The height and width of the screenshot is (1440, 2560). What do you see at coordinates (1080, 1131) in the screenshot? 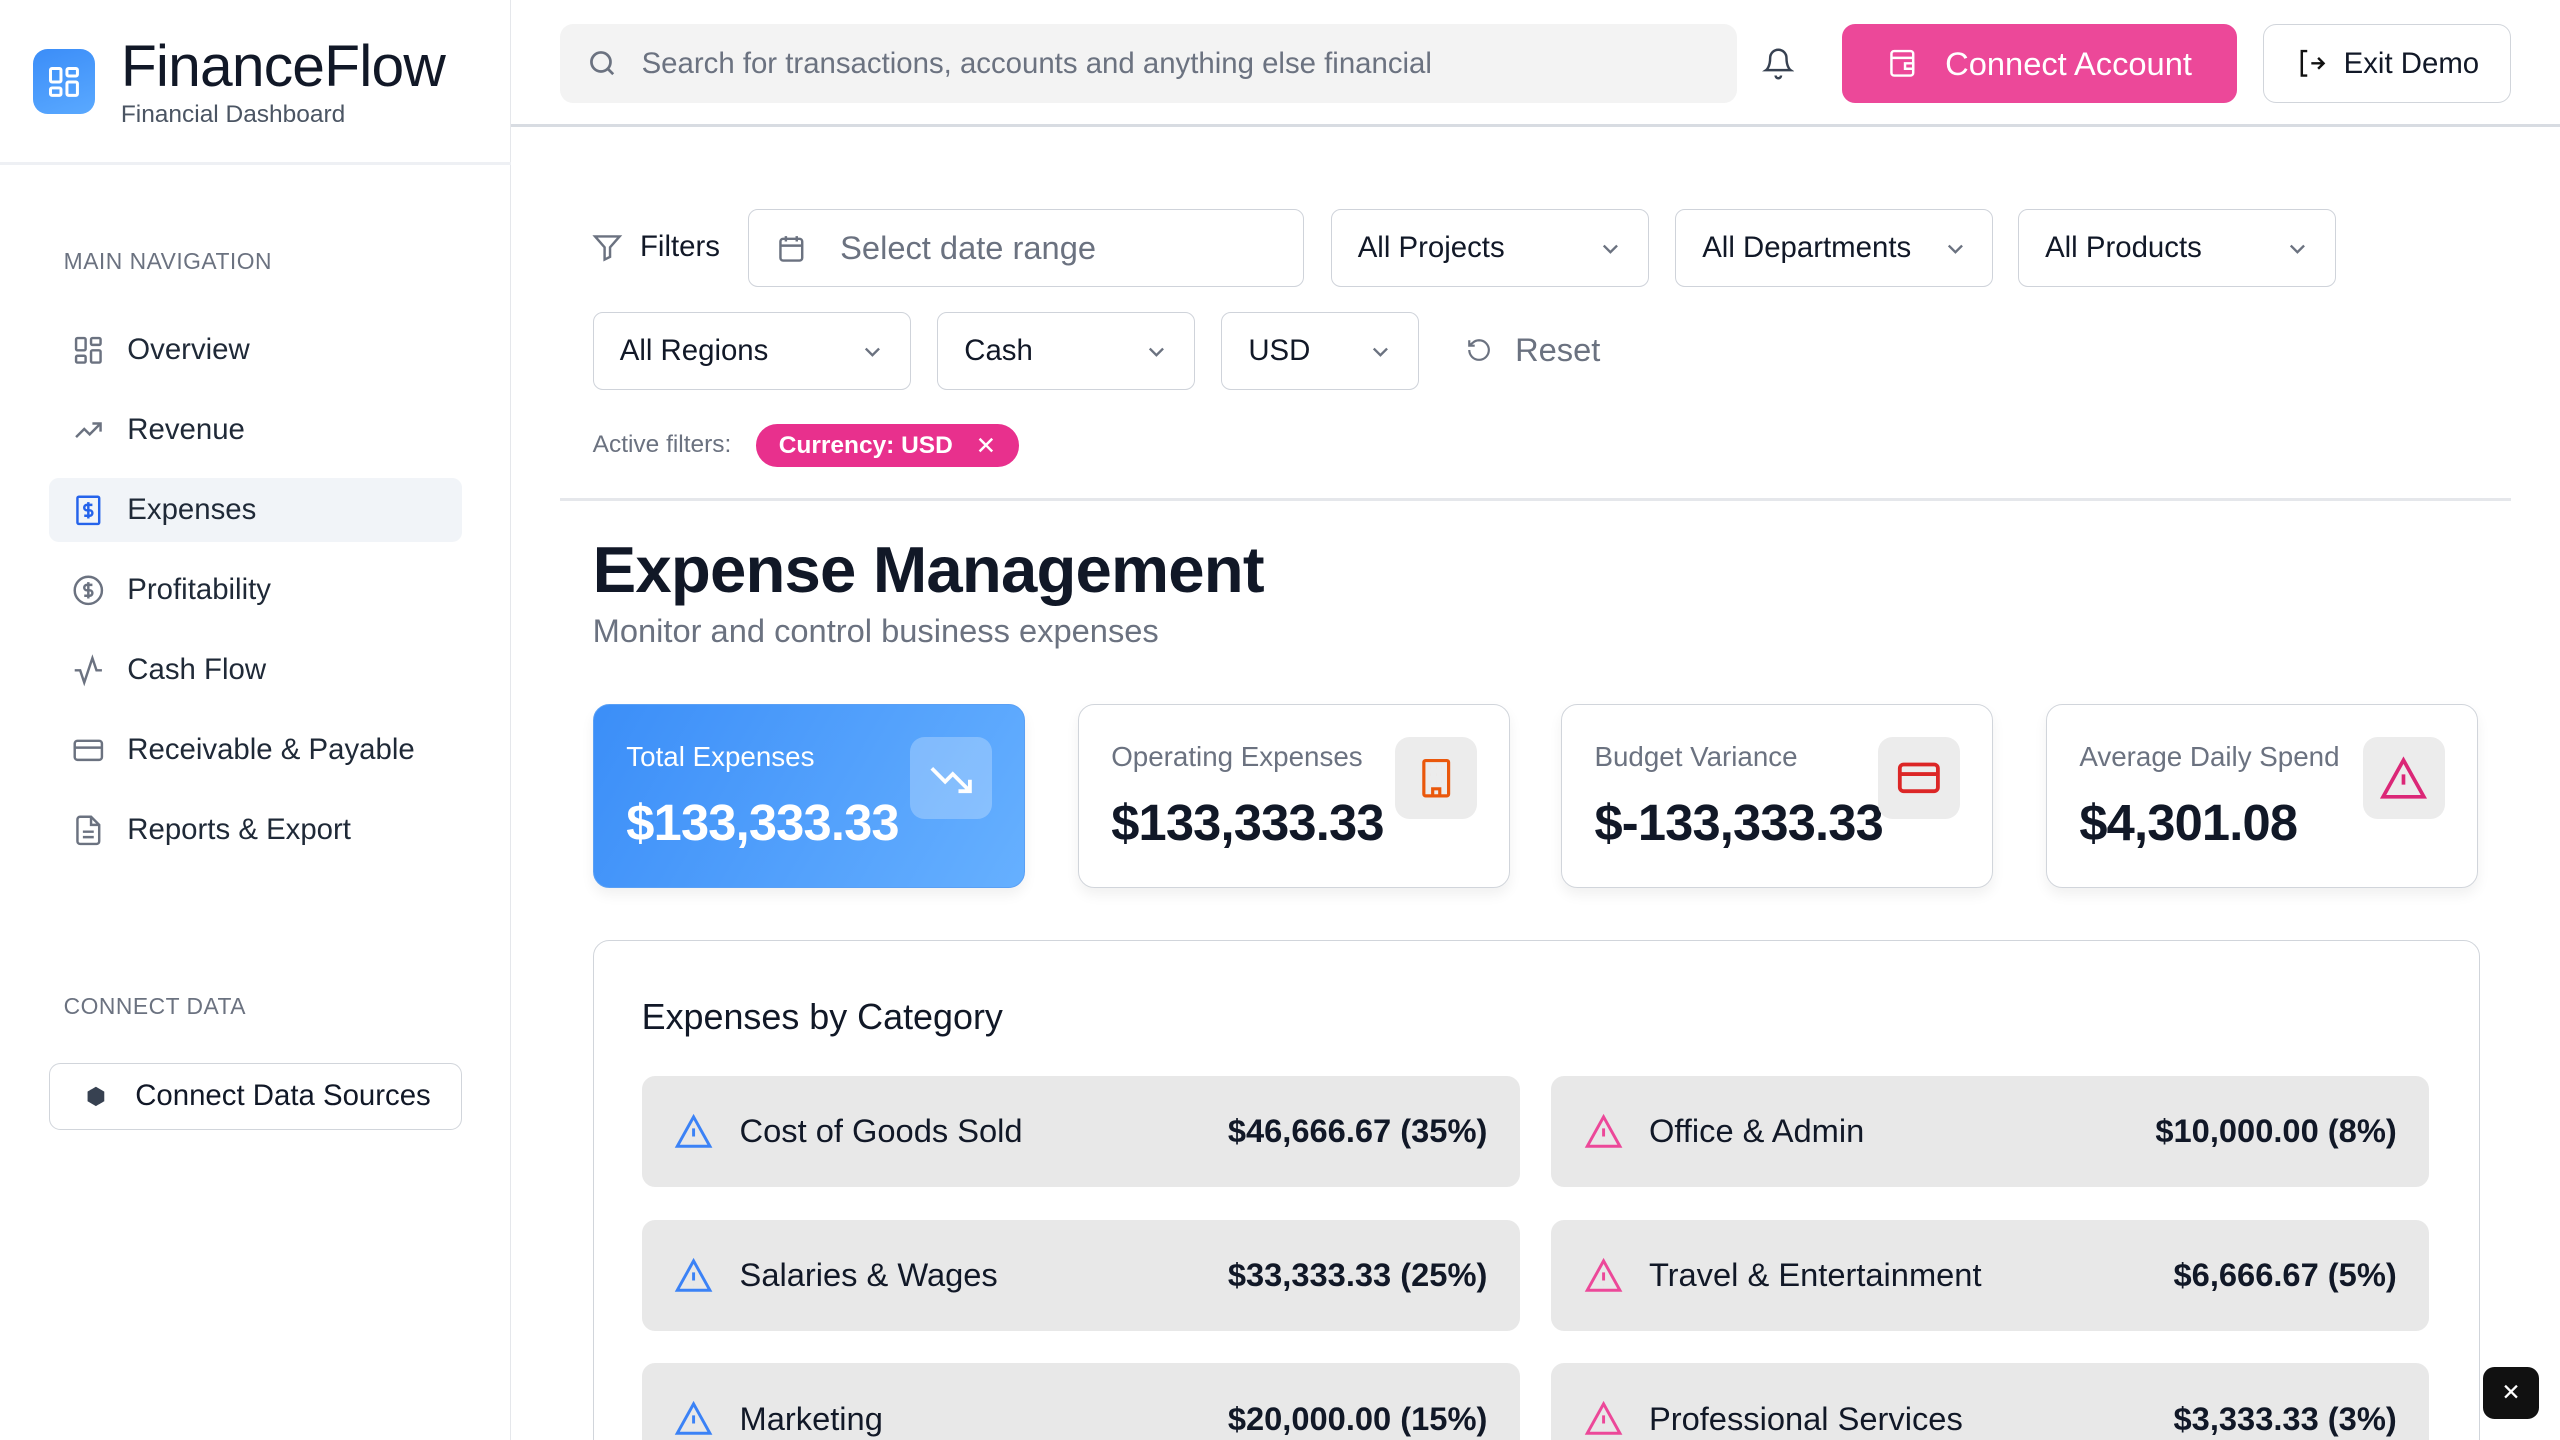
I see `category-item: Cost of Goods Sold $46,666.67 (35%)` at bounding box center [1080, 1131].